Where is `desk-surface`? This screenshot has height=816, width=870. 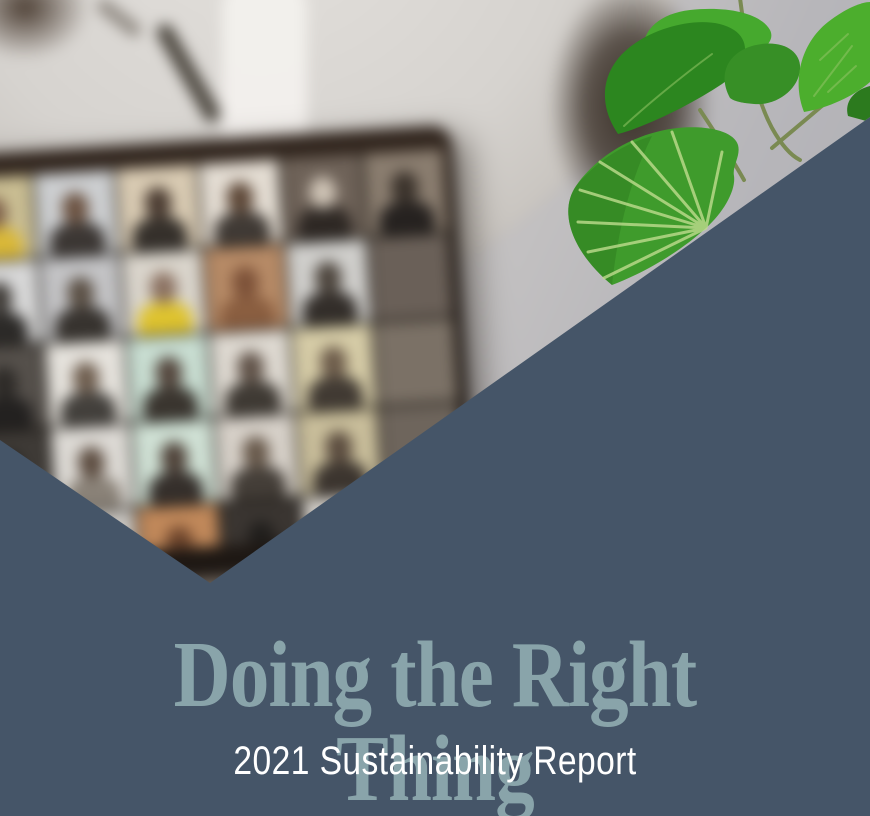
desk-surface is located at coordinates (250, 570).